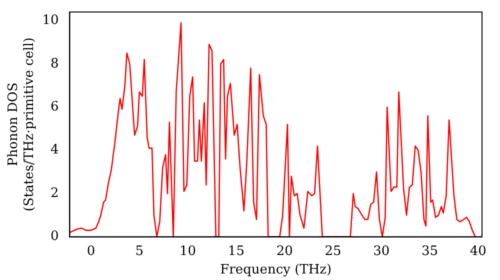 Image resolution: width=500 pixels, height=280 pixels. I want to click on x-tick-label: 15, so click(236, 251).